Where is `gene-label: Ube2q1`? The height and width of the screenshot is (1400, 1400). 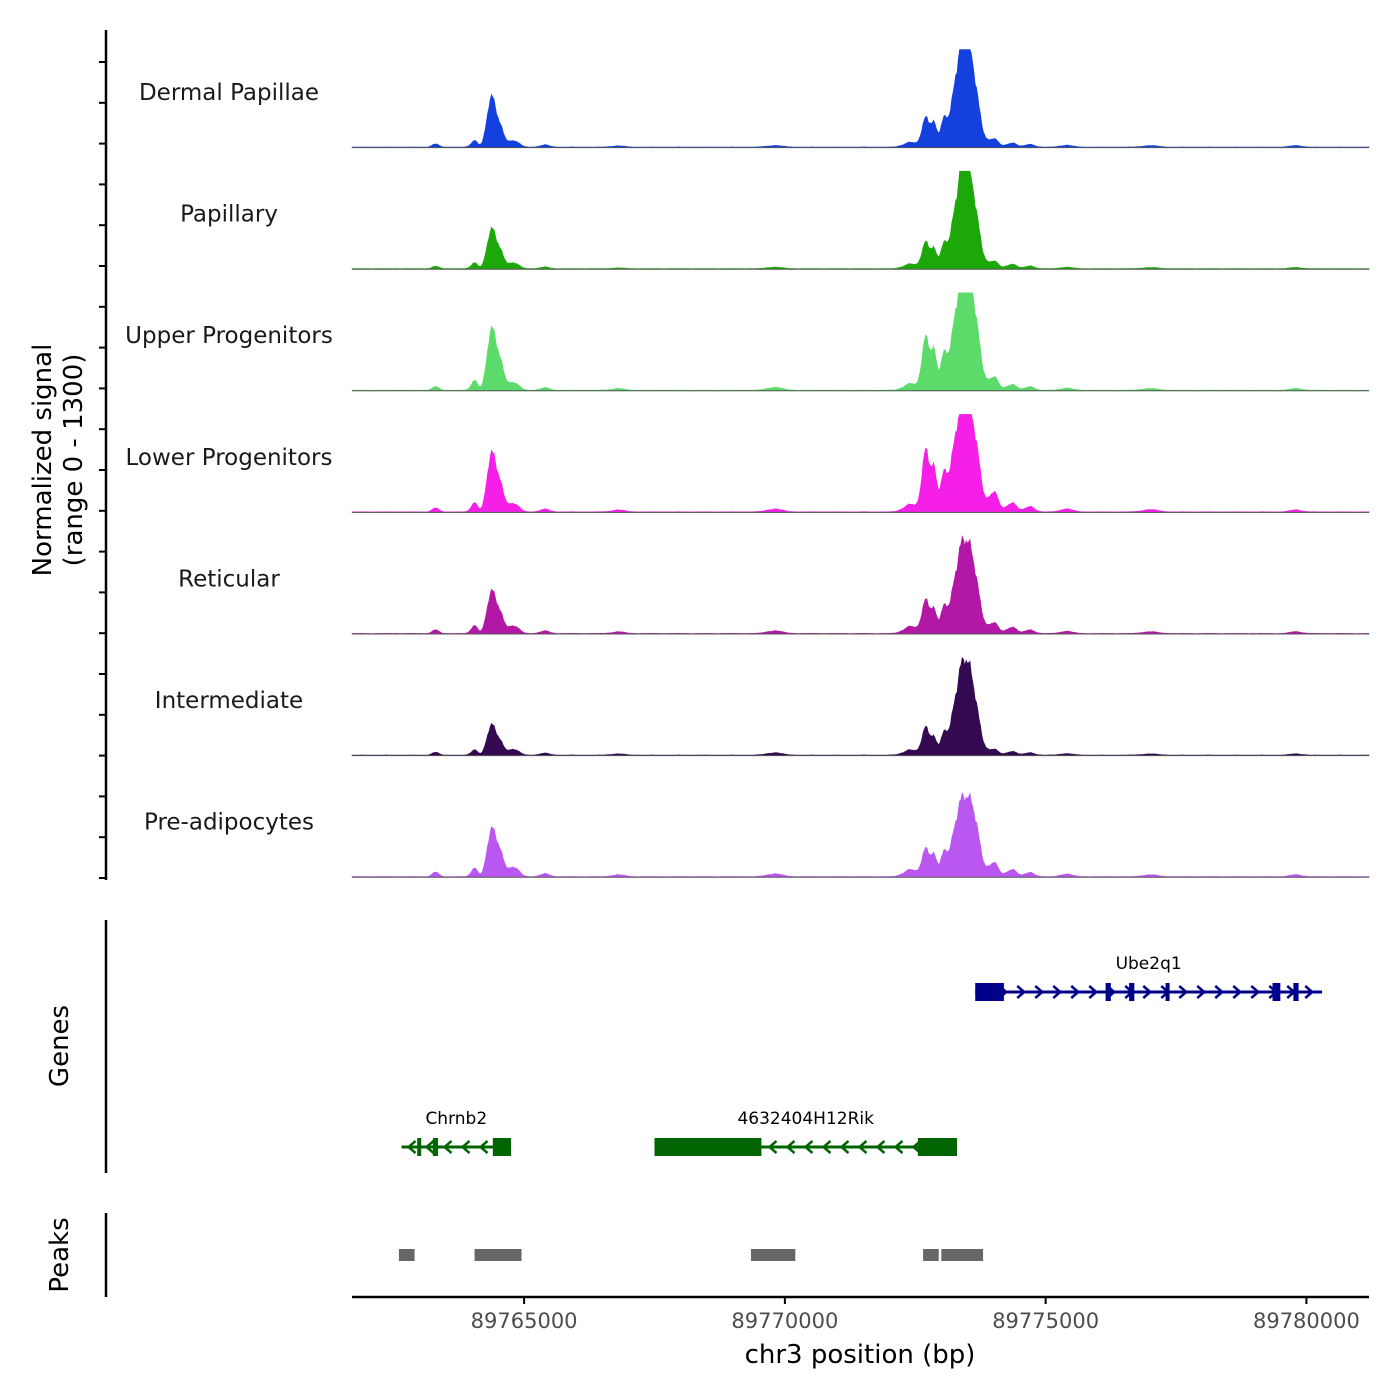 gene-label: Ube2q1 is located at coordinates (1149, 964).